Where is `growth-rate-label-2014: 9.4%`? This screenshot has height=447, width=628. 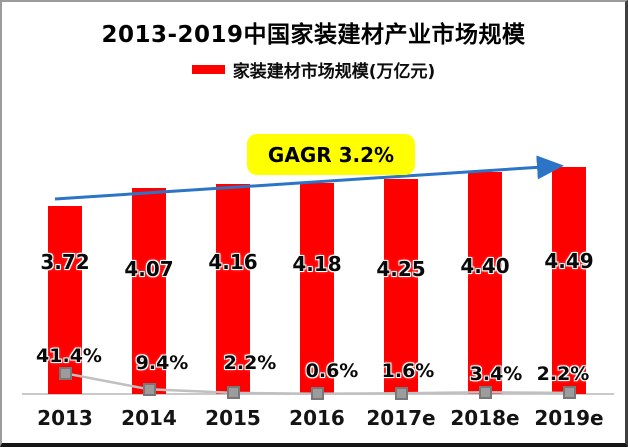 growth-rate-label-2014: 9.4% is located at coordinates (162, 363).